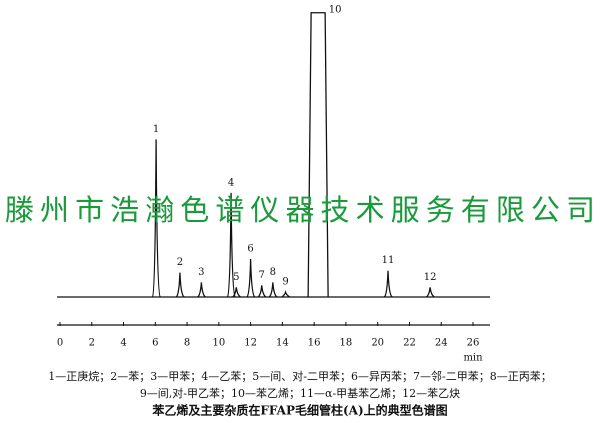 This screenshot has height=423, width=600. I want to click on x-tick-label: 16, so click(314, 343).